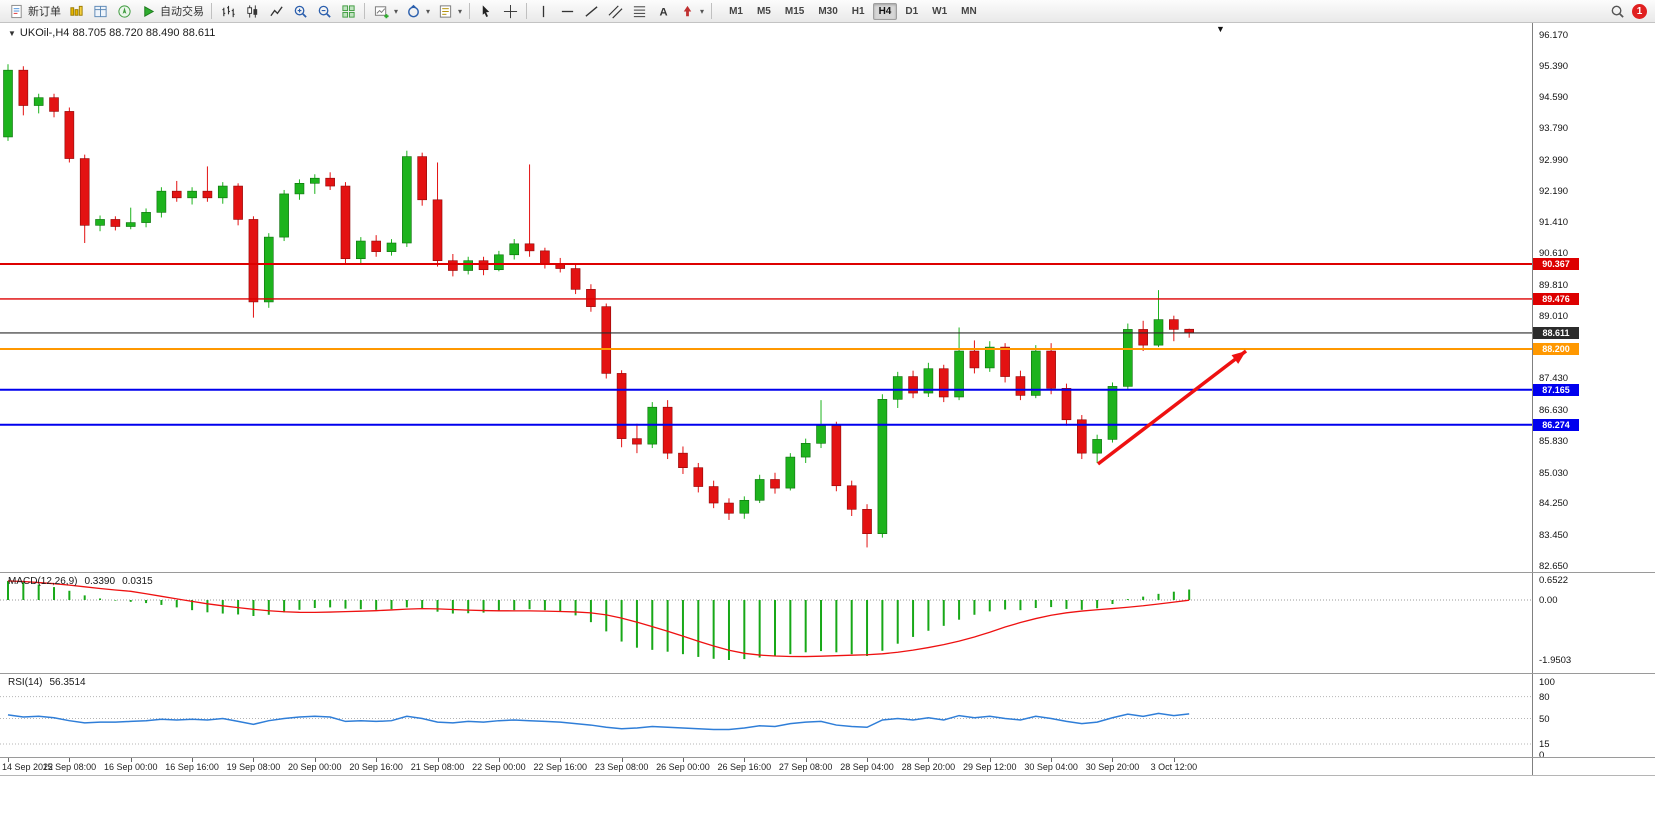  I want to click on text-icon: A, so click(663, 11).